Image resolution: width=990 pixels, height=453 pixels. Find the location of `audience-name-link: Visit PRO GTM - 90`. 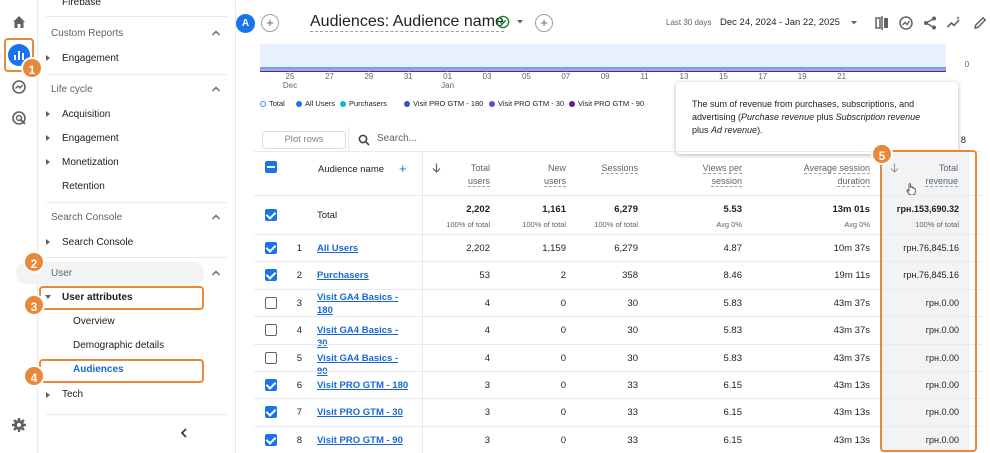

audience-name-link: Visit PRO GTM - 90 is located at coordinates (363, 440).